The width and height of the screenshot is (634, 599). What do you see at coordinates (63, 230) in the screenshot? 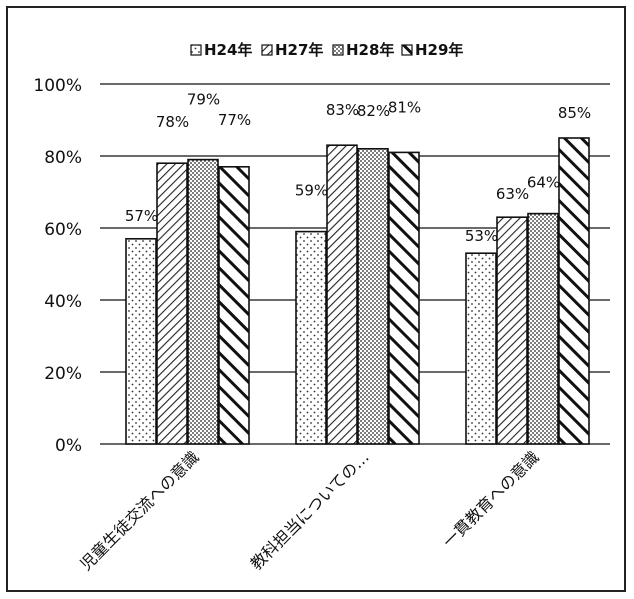
I see `y-tick-label: 60%` at bounding box center [63, 230].